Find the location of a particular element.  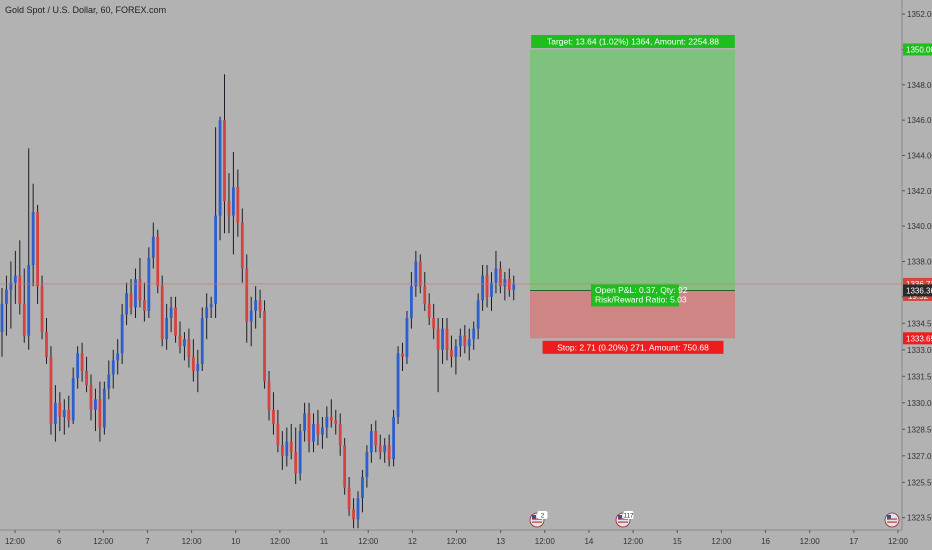

position-info-bg is located at coordinates (635, 295).